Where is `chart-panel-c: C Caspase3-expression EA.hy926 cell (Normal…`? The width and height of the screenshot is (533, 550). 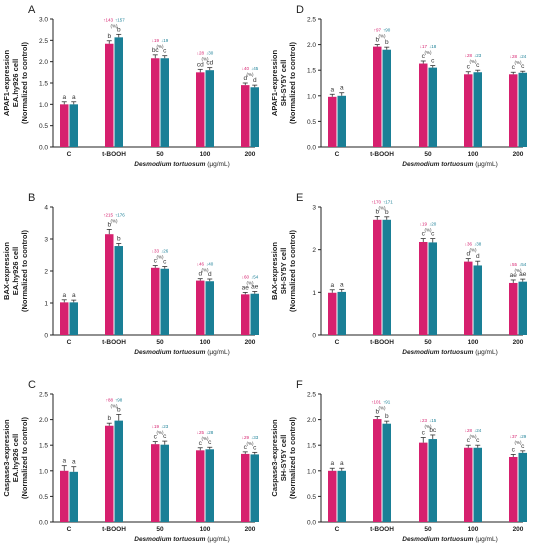 chart-panel-c: C Caspase3-expression EA.hy926 cell (Normal… is located at coordinates (130, 461).